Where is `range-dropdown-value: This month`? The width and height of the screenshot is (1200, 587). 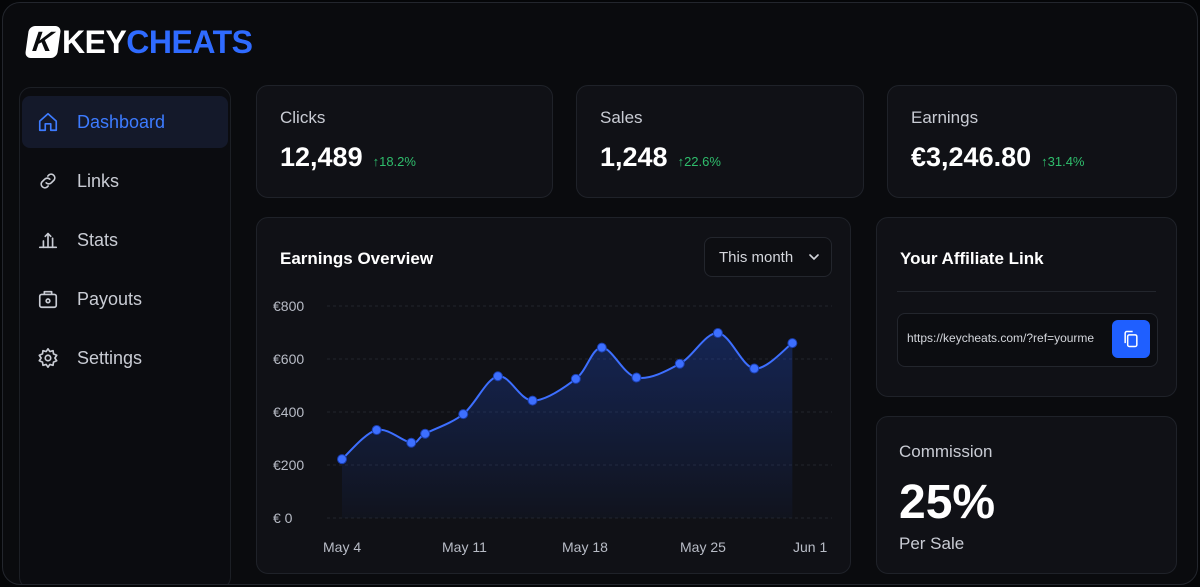
range-dropdown-value: This month is located at coordinates (756, 257).